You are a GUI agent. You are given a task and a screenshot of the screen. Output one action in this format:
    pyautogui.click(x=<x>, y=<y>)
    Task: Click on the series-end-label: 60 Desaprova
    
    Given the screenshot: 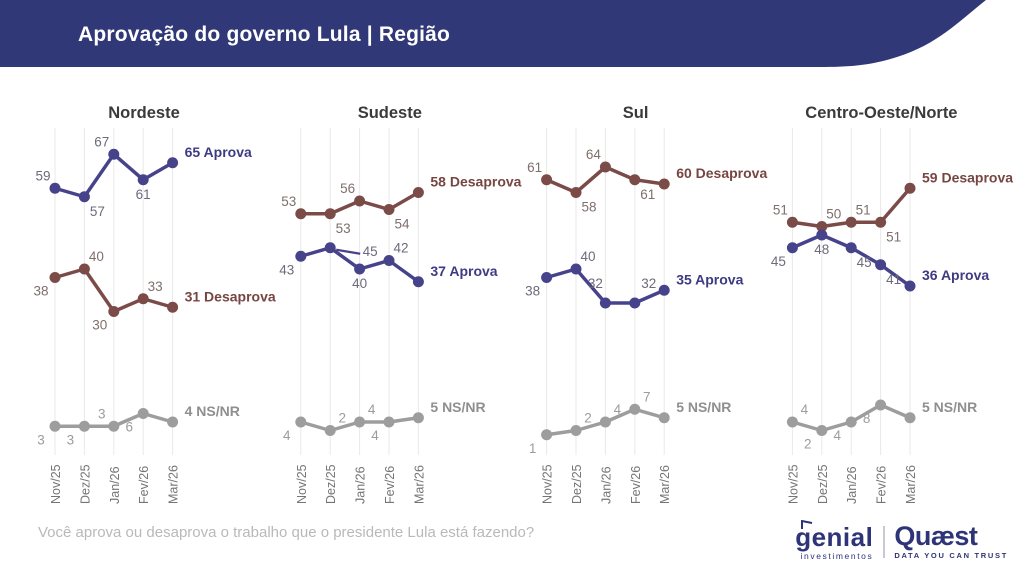 What is the action you would take?
    pyautogui.click(x=721, y=173)
    